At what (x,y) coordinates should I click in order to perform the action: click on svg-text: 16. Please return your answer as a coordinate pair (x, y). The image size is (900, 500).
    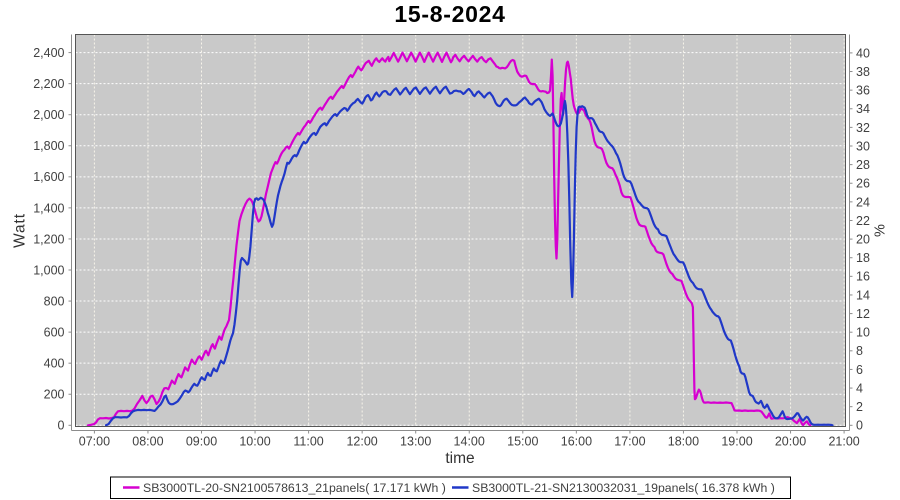
    Looking at the image, I should click on (863, 277).